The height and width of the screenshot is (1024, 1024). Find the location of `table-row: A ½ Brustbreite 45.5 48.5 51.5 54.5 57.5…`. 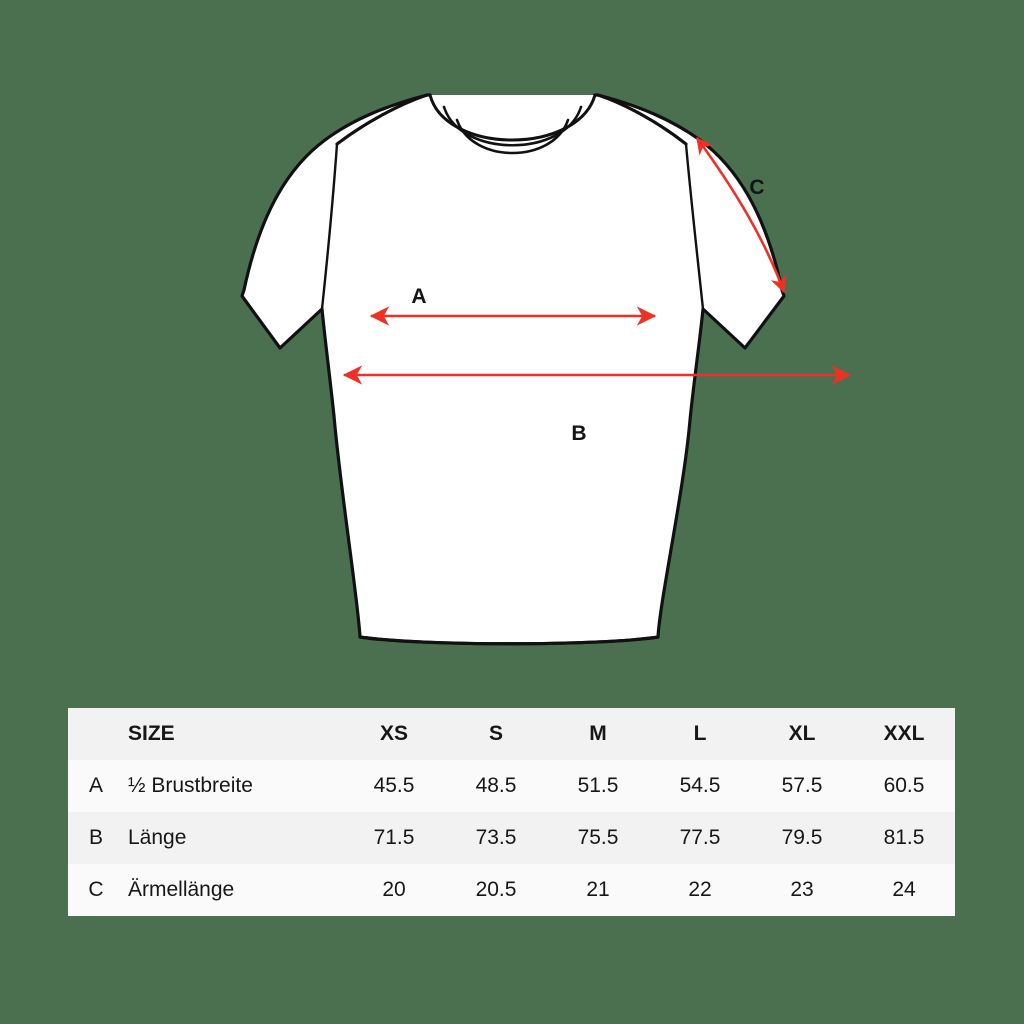

table-row: A ½ Brustbreite 45.5 48.5 51.5 54.5 57.5… is located at coordinates (511, 786).